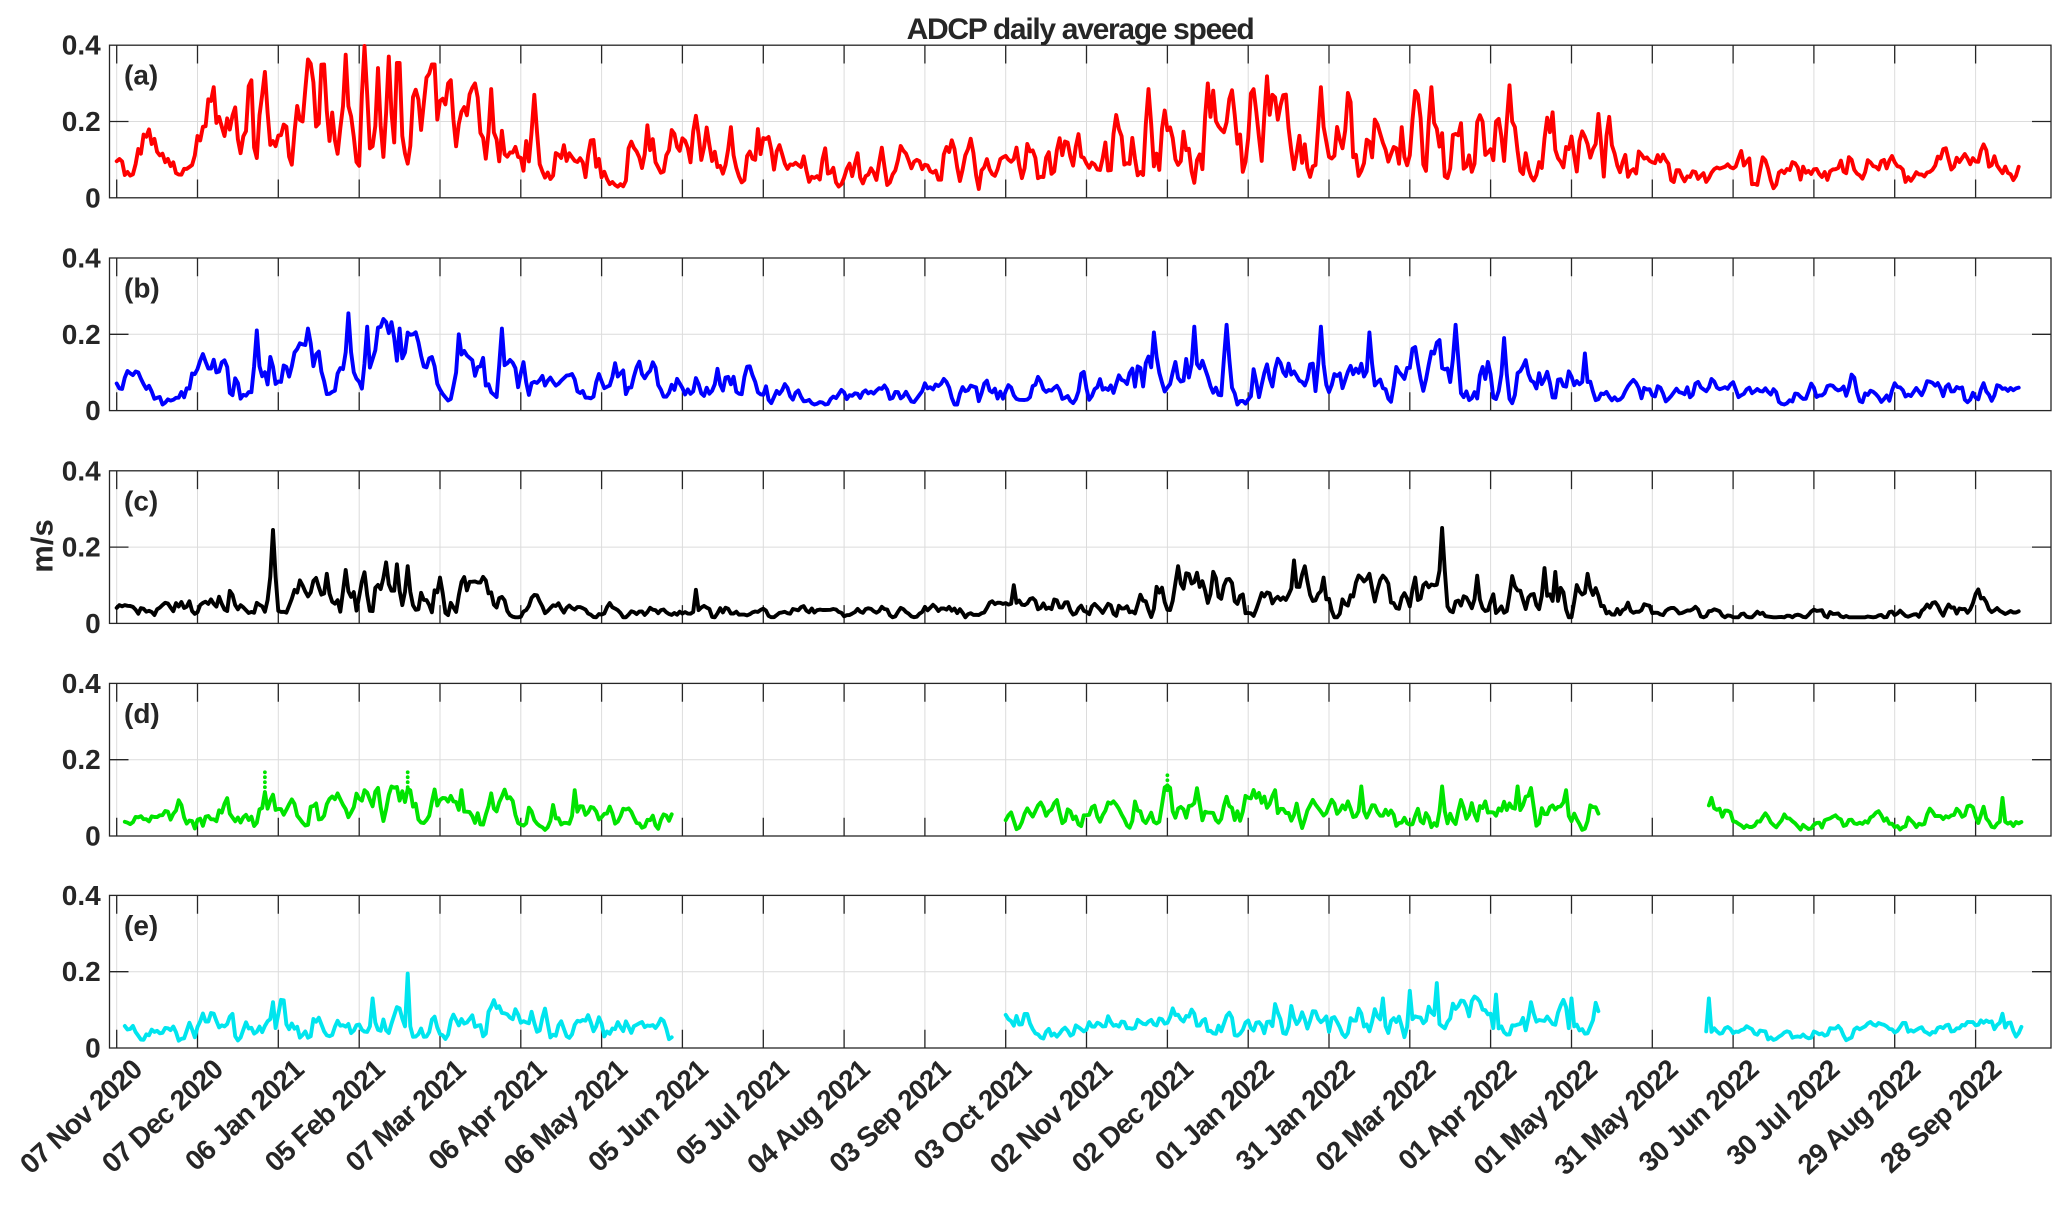  Describe the element at coordinates (141, 500) in the screenshot. I see `svg-text: (c)` at that location.